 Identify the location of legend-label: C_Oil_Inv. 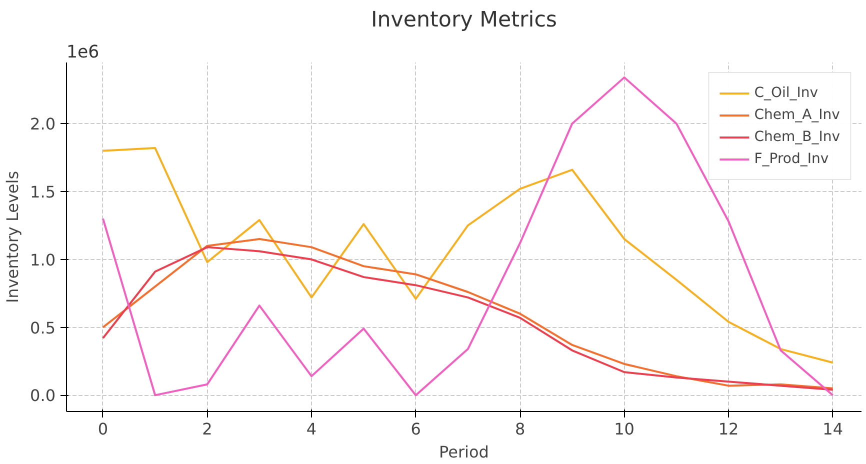
(786, 93).